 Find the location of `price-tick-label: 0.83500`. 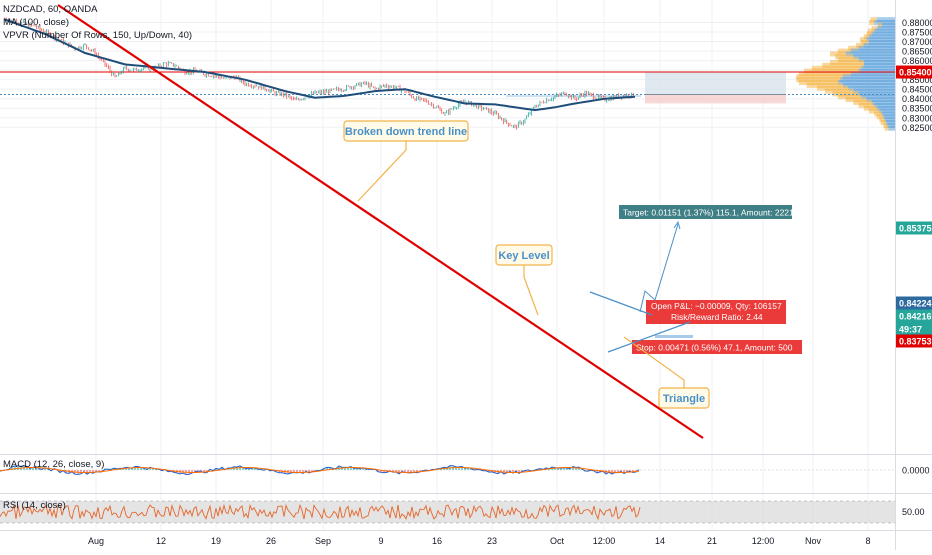

price-tick-label: 0.83500 is located at coordinates (917, 109).